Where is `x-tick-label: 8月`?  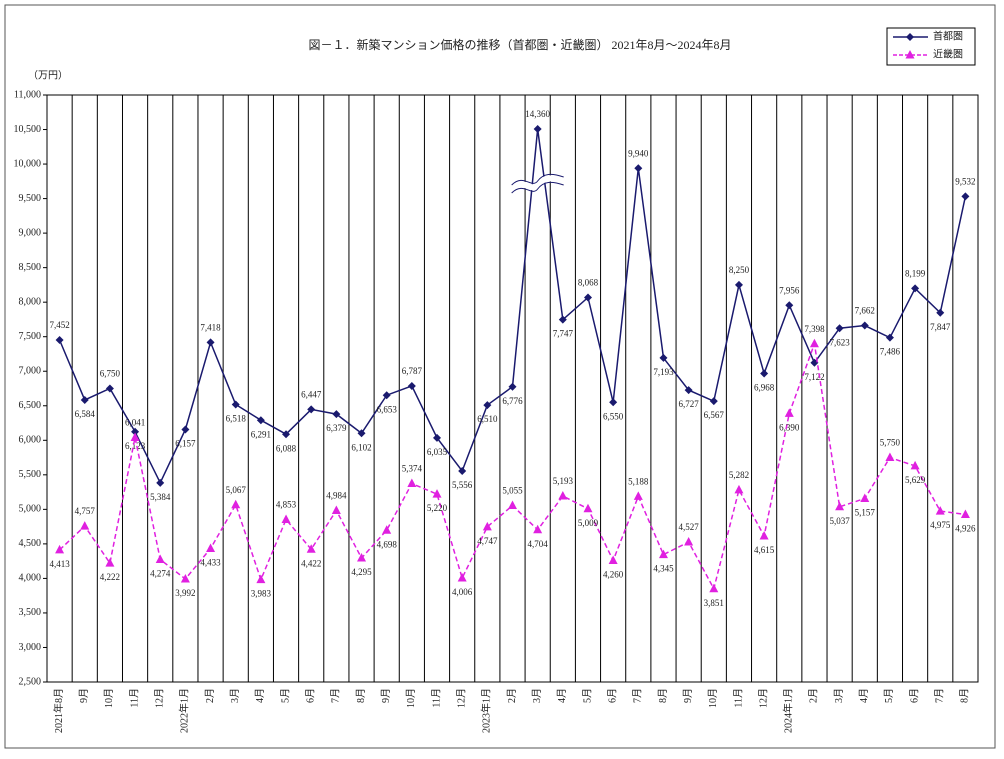
x-tick-label: 8月 is located at coordinates (965, 695).